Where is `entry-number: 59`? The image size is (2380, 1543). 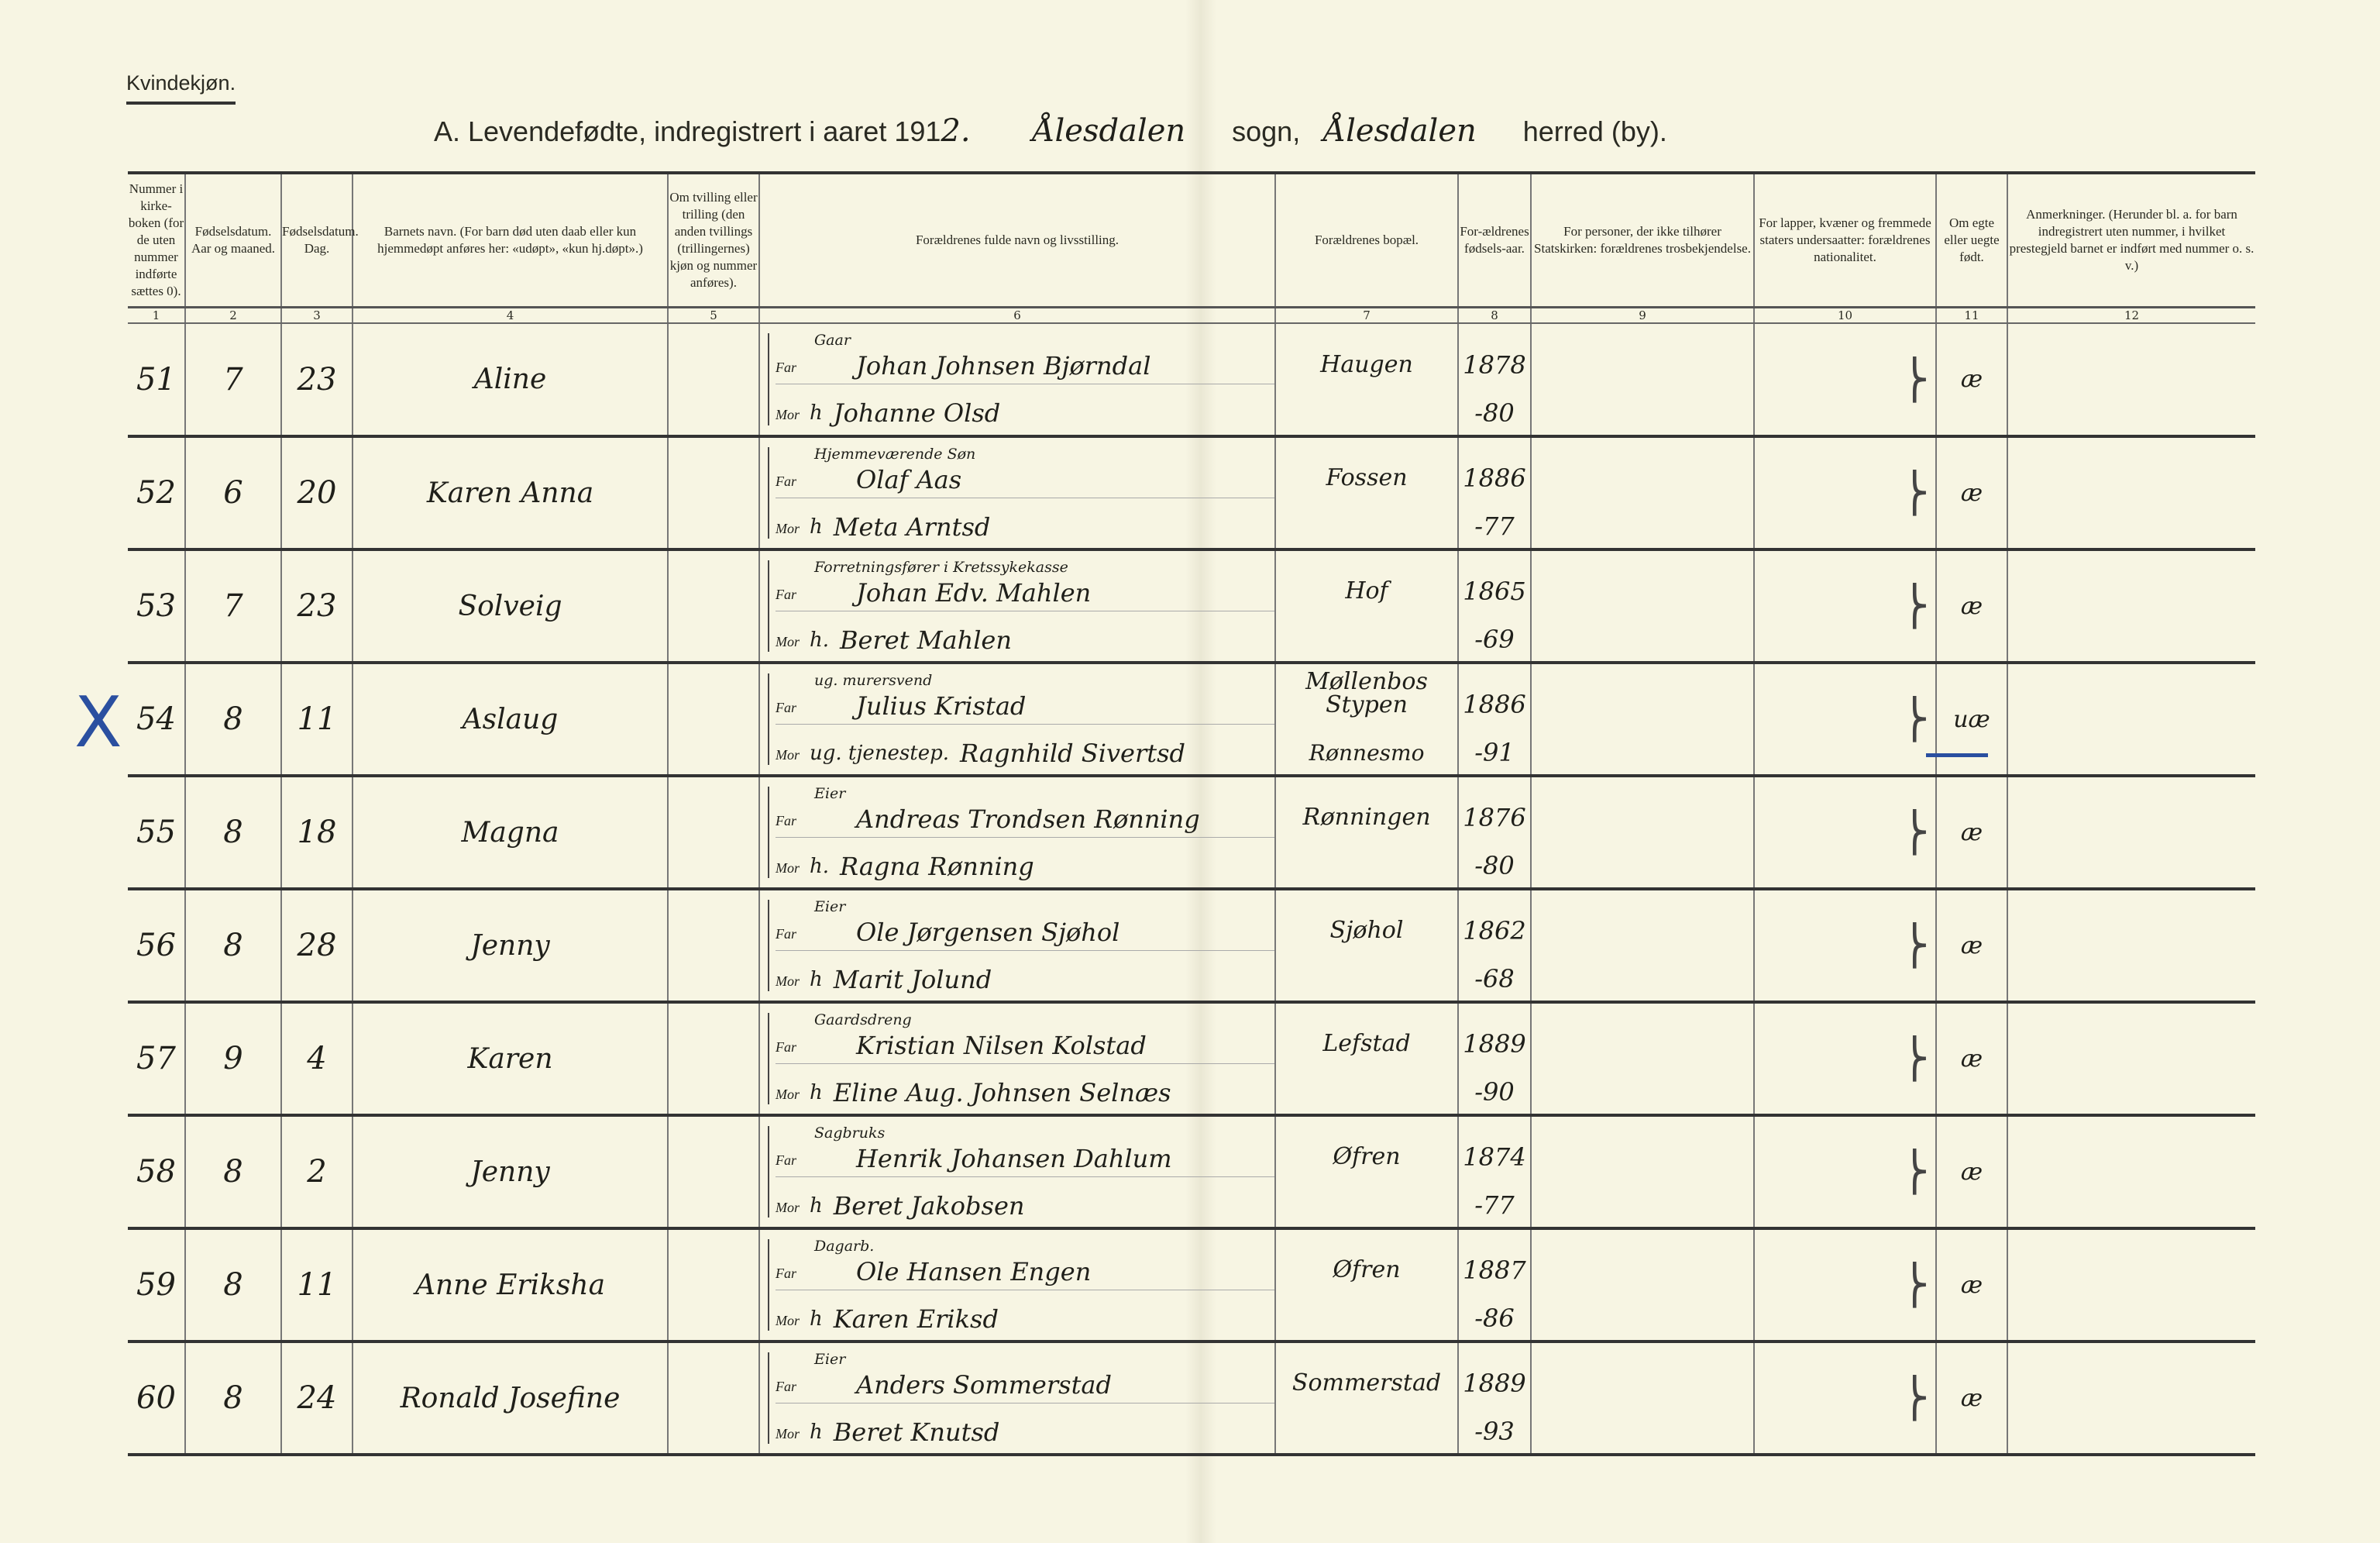 entry-number: 59 is located at coordinates (157, 1285).